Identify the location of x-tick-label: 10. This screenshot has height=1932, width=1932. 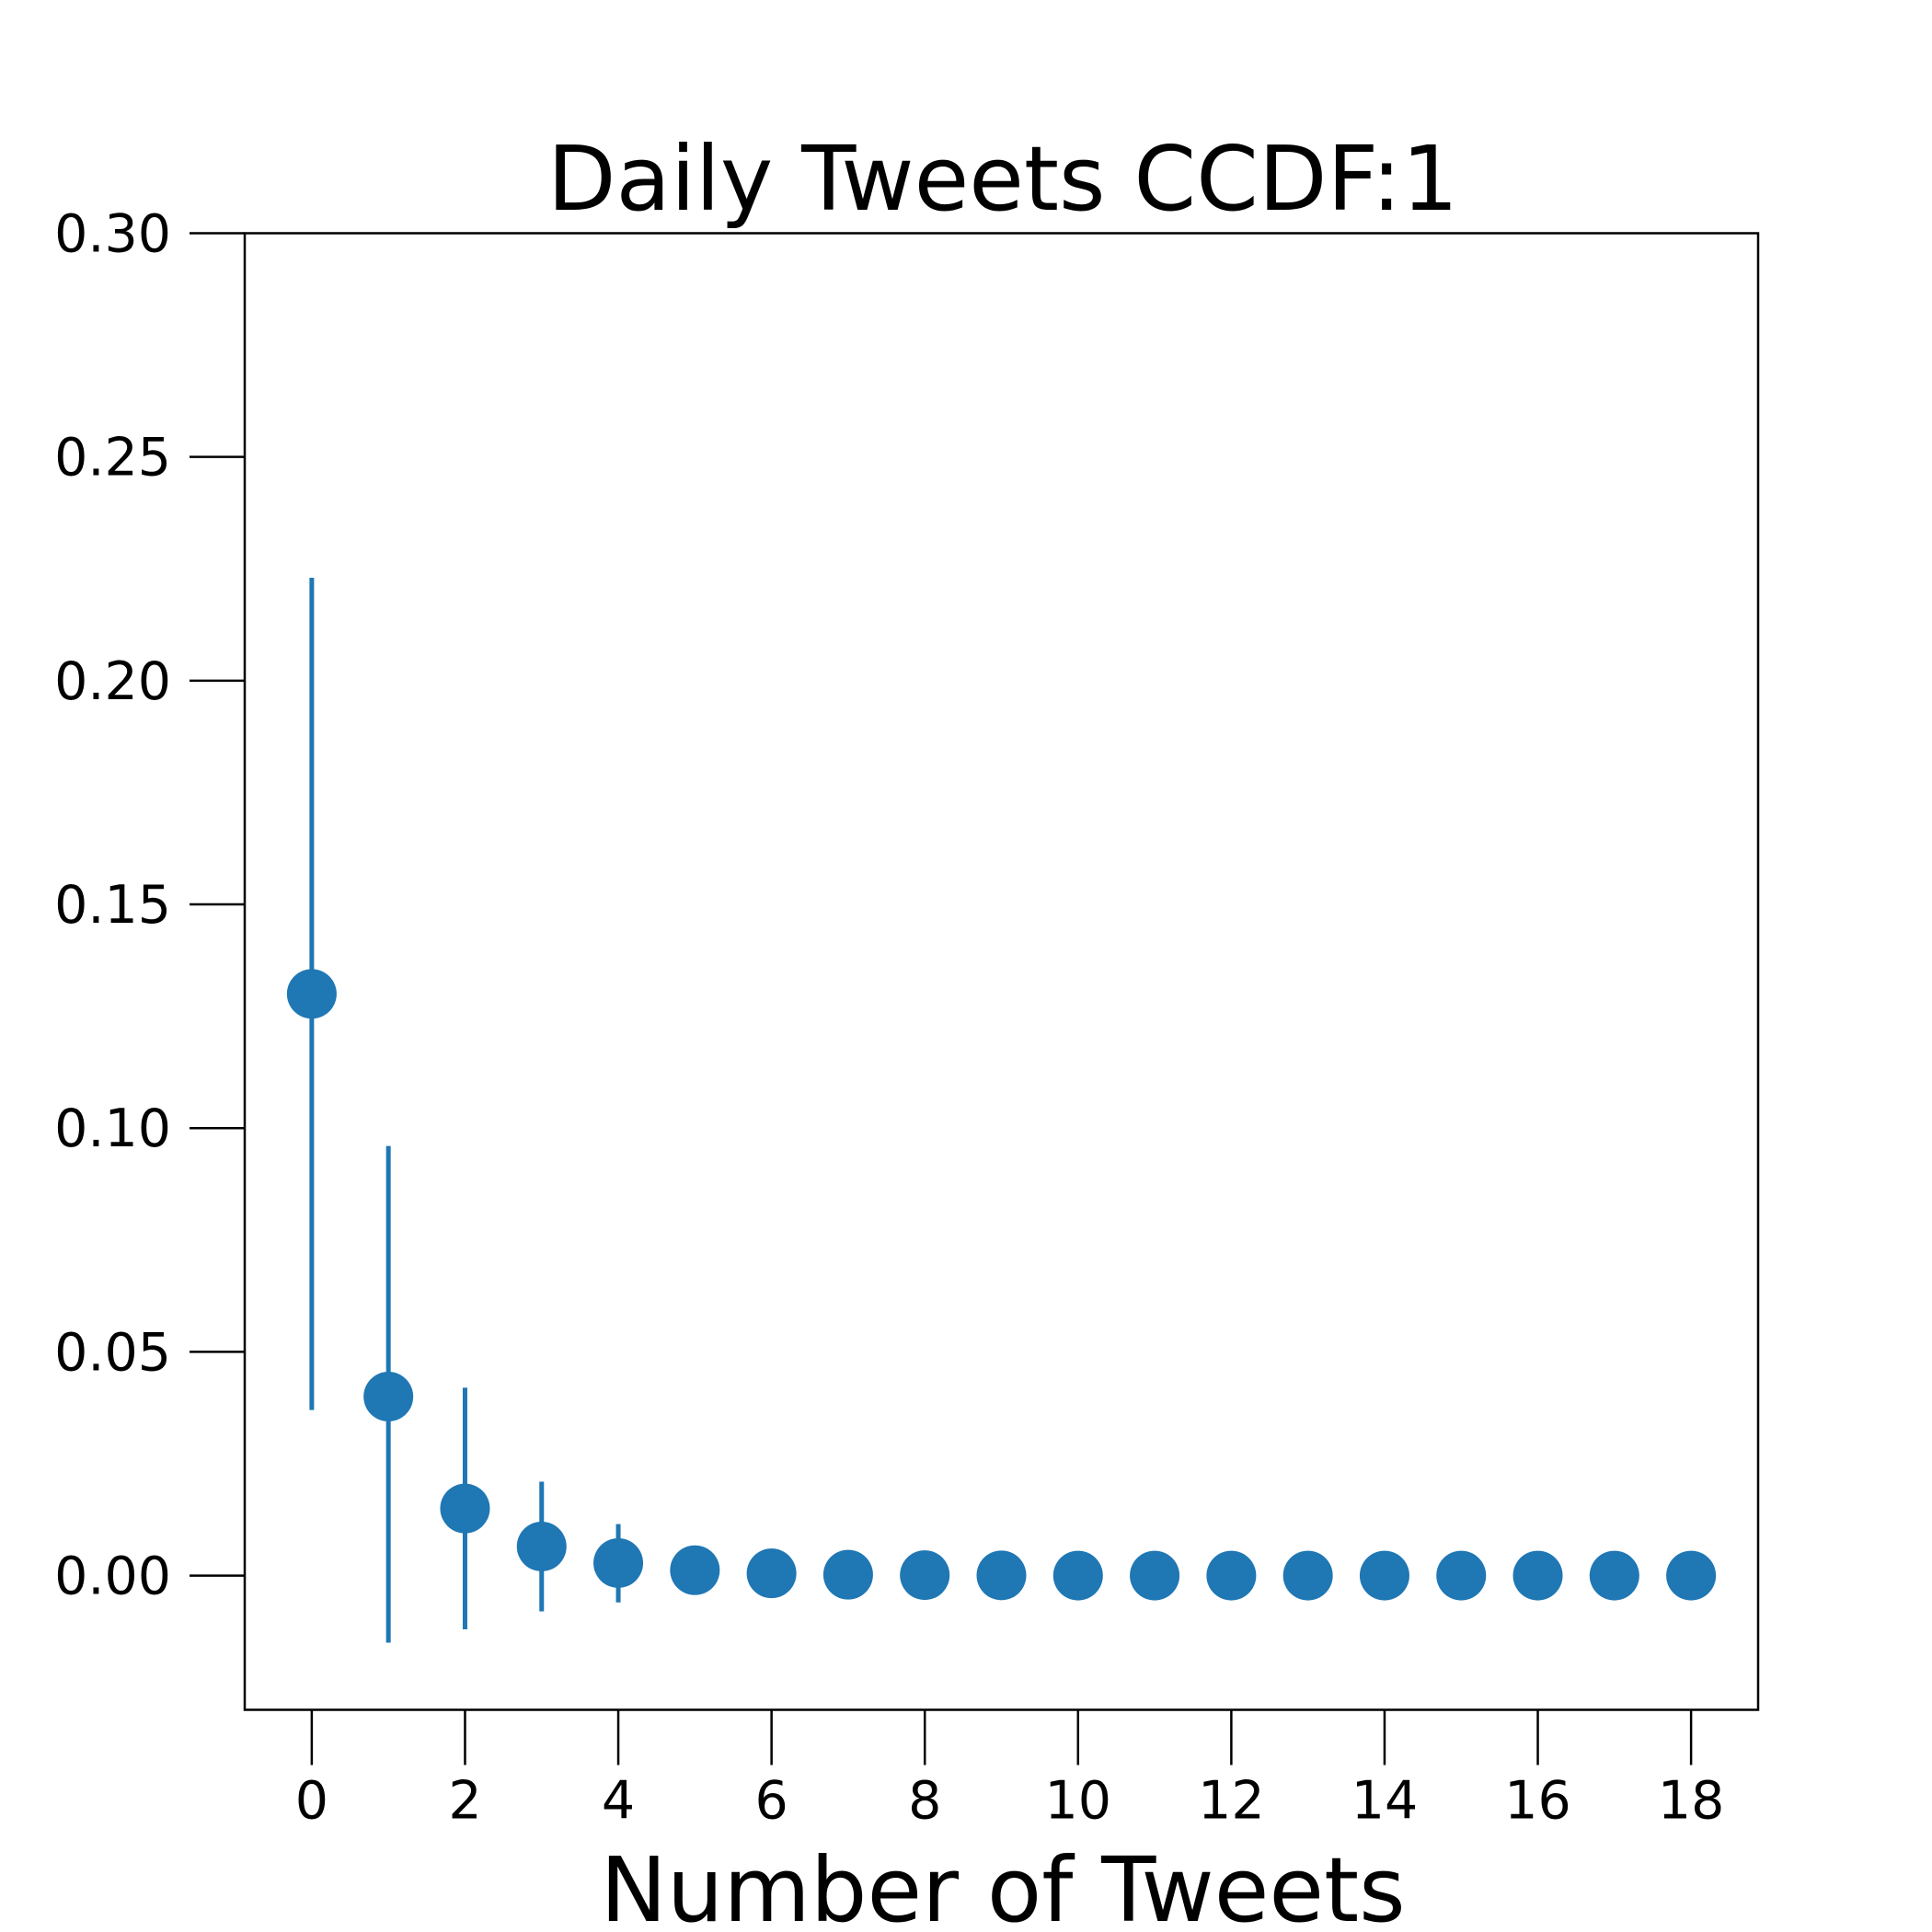
(1078, 1801).